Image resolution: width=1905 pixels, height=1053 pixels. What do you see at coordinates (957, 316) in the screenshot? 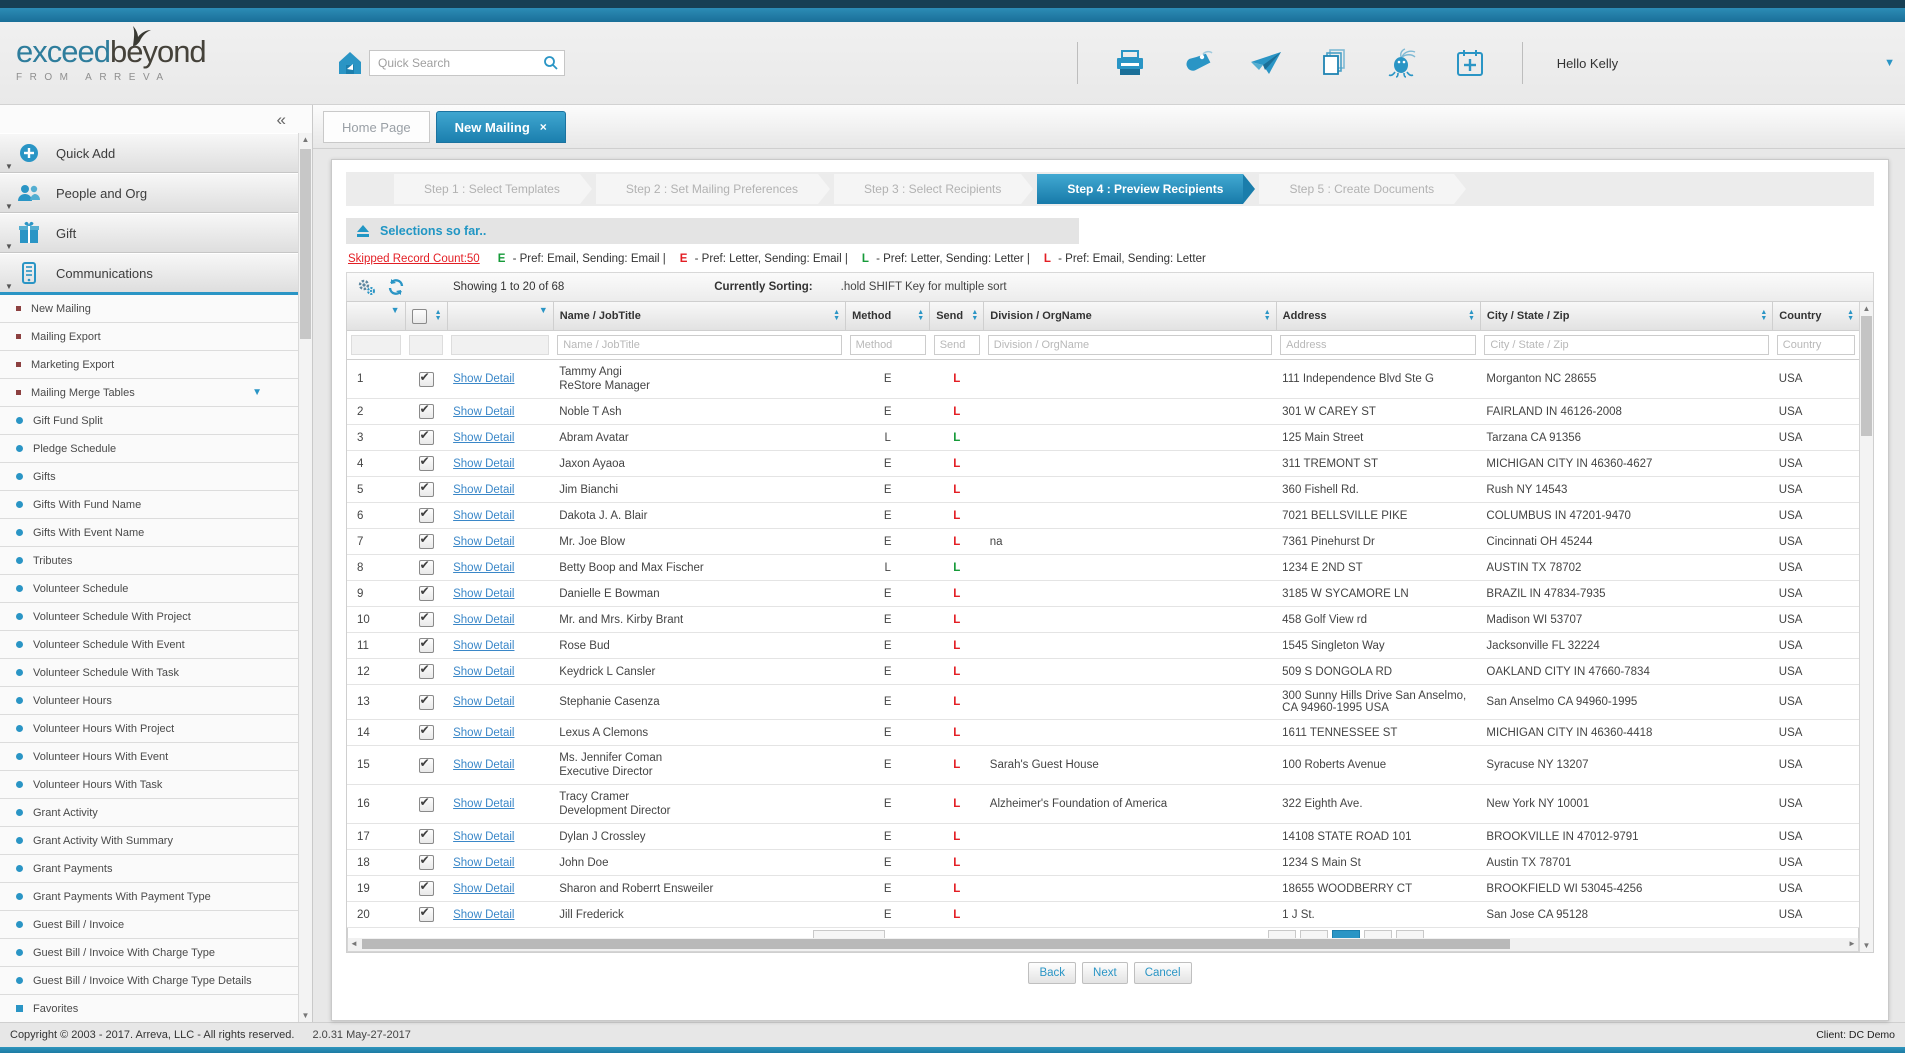
I see `column-send: Send ▲ ▼` at bounding box center [957, 316].